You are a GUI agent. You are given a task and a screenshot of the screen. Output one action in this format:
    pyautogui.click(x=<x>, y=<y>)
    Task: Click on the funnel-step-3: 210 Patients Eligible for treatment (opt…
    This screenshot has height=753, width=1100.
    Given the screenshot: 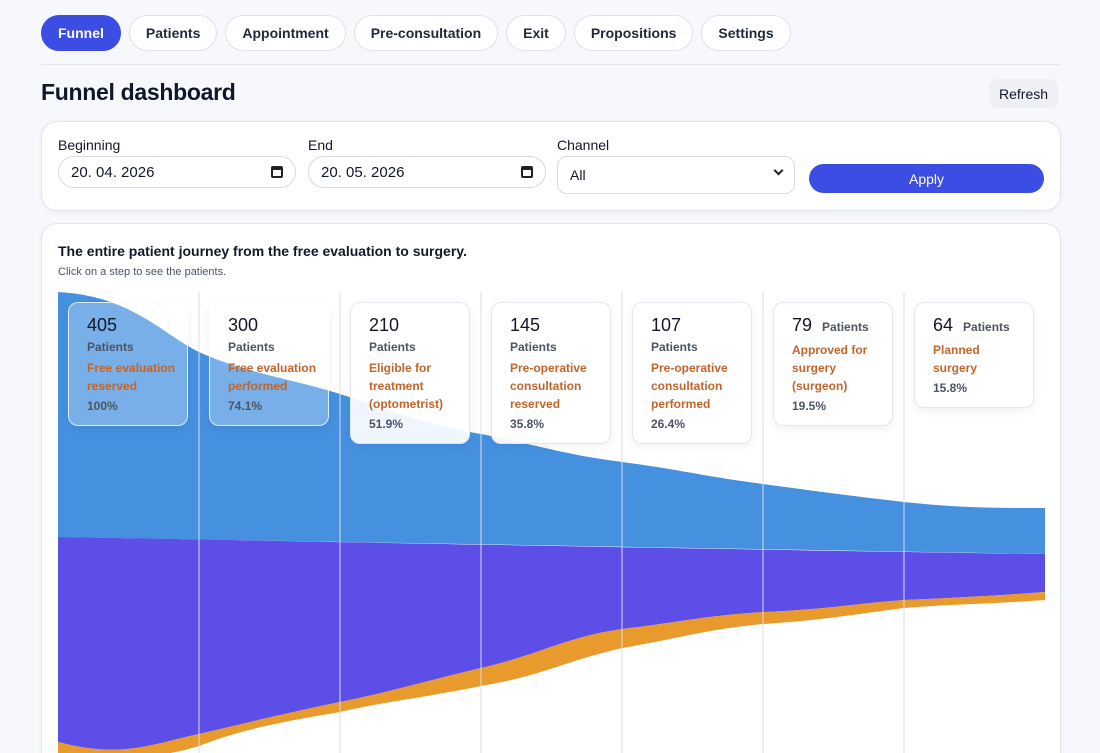 What is the action you would take?
    pyautogui.click(x=410, y=373)
    